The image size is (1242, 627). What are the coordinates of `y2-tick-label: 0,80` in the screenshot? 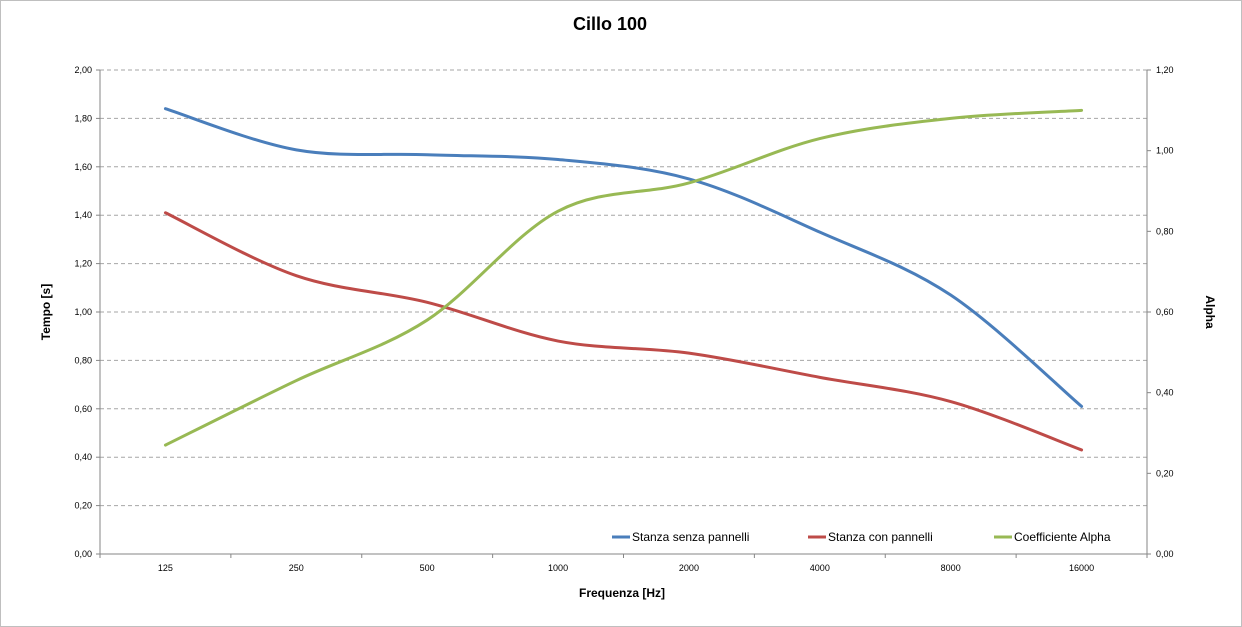 It's located at (1165, 231).